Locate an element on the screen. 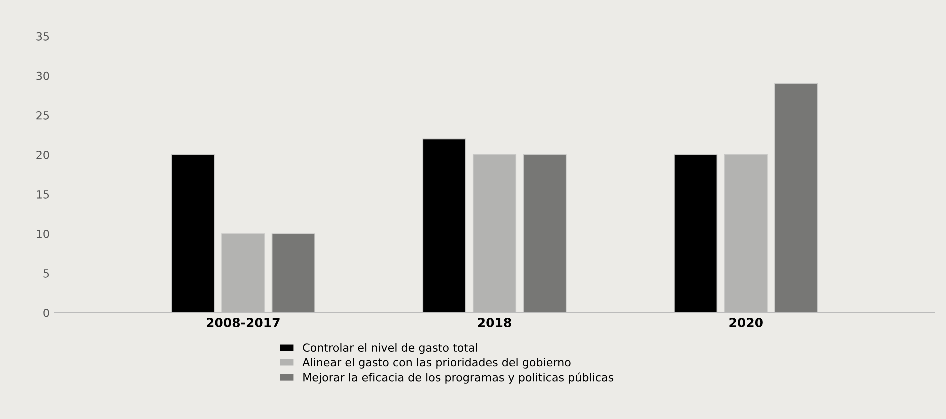 This screenshot has width=946, height=419. y-tick-label: 30 is located at coordinates (43, 76).